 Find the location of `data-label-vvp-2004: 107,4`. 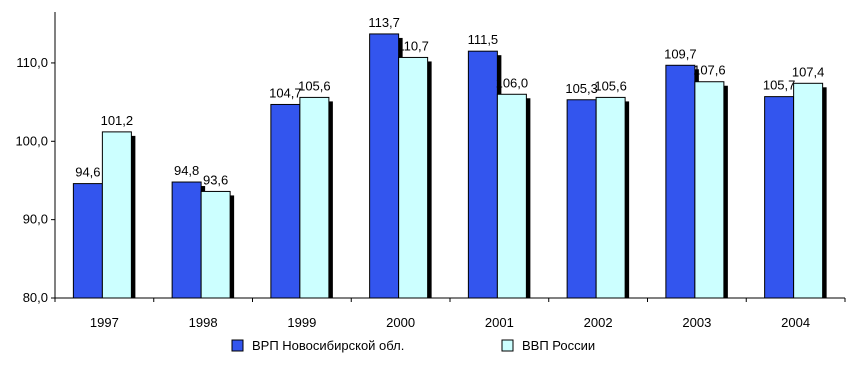

data-label-vvp-2004: 107,4 is located at coordinates (808, 71).